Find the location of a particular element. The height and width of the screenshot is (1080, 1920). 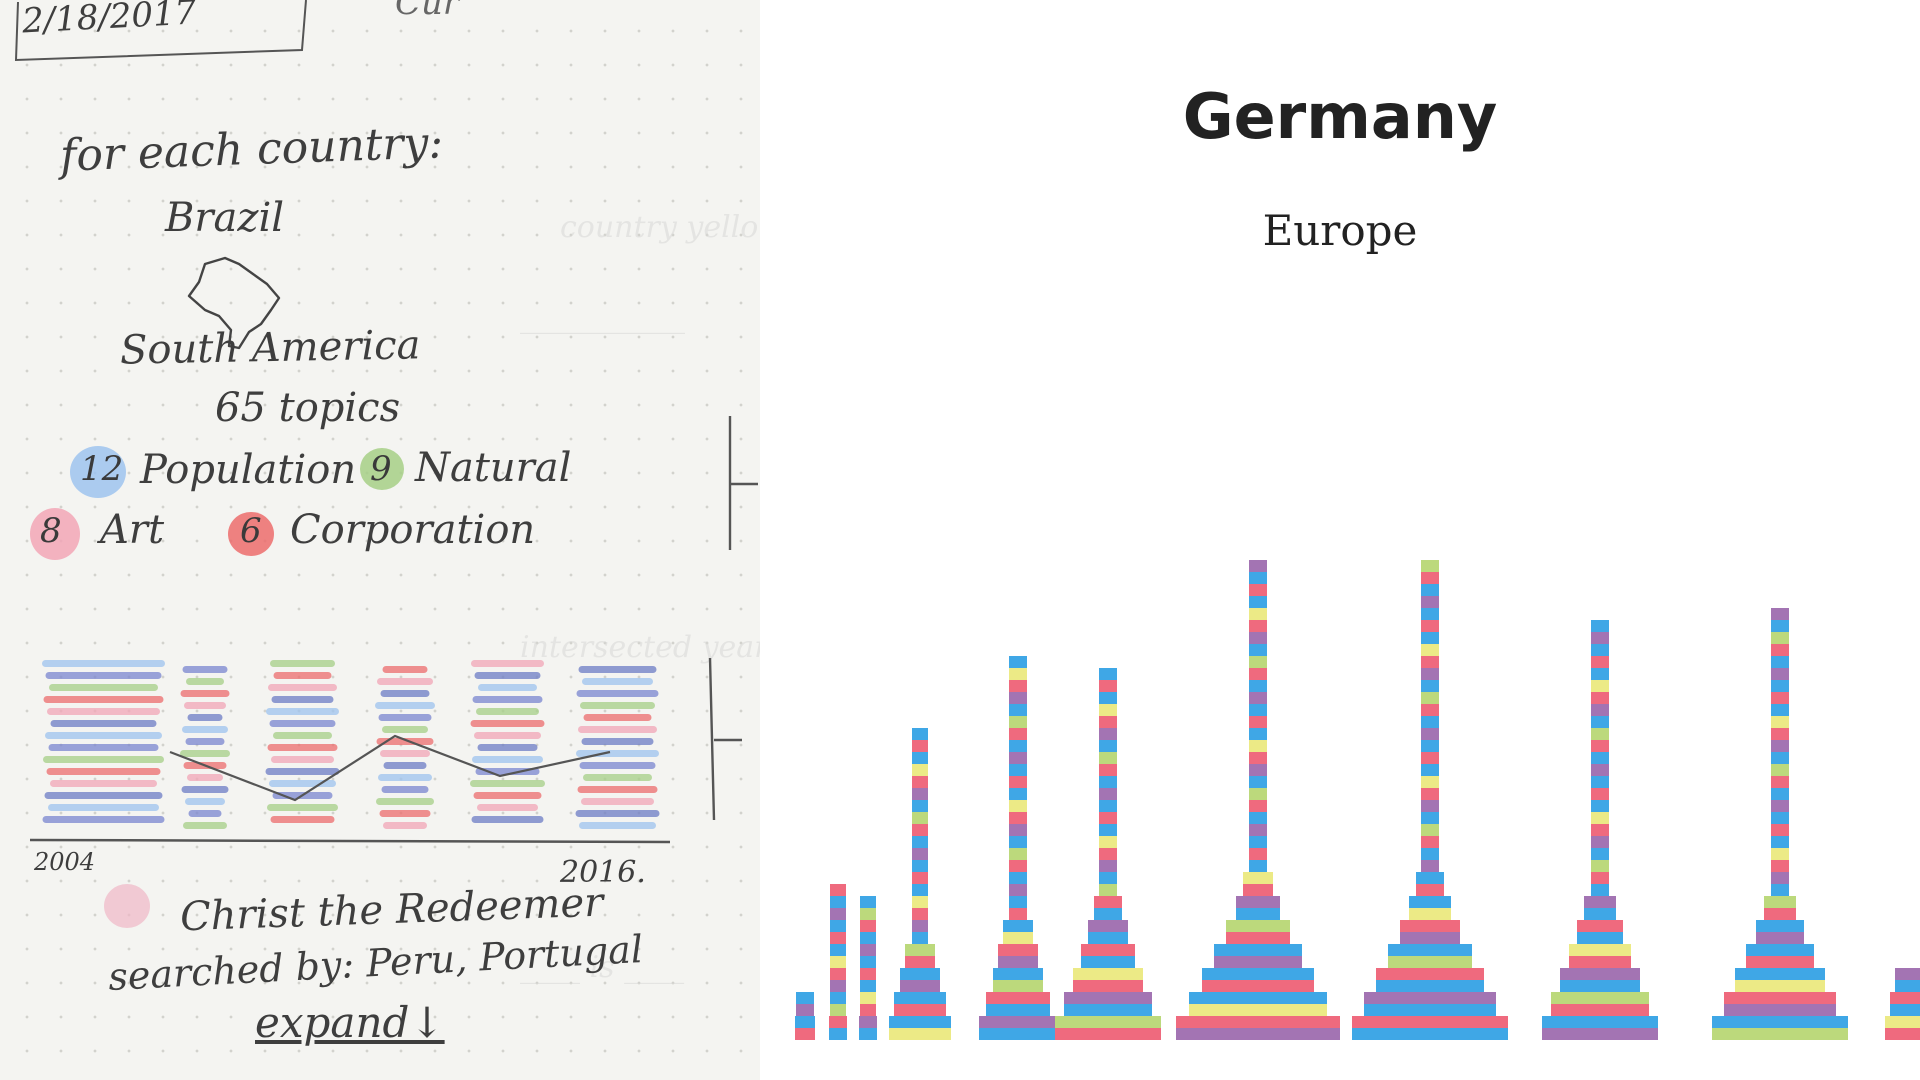

sketch-topics: 65 topics is located at coordinates (308, 408).